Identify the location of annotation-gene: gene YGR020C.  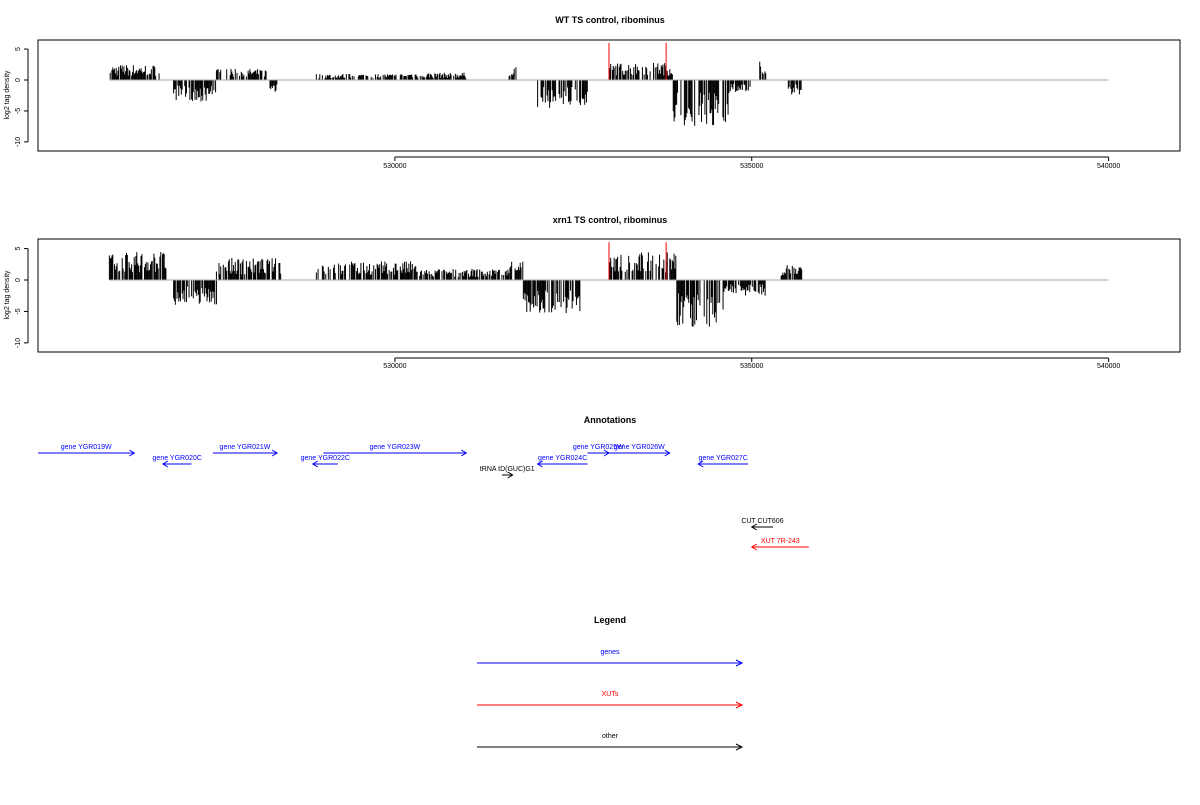
(177, 461).